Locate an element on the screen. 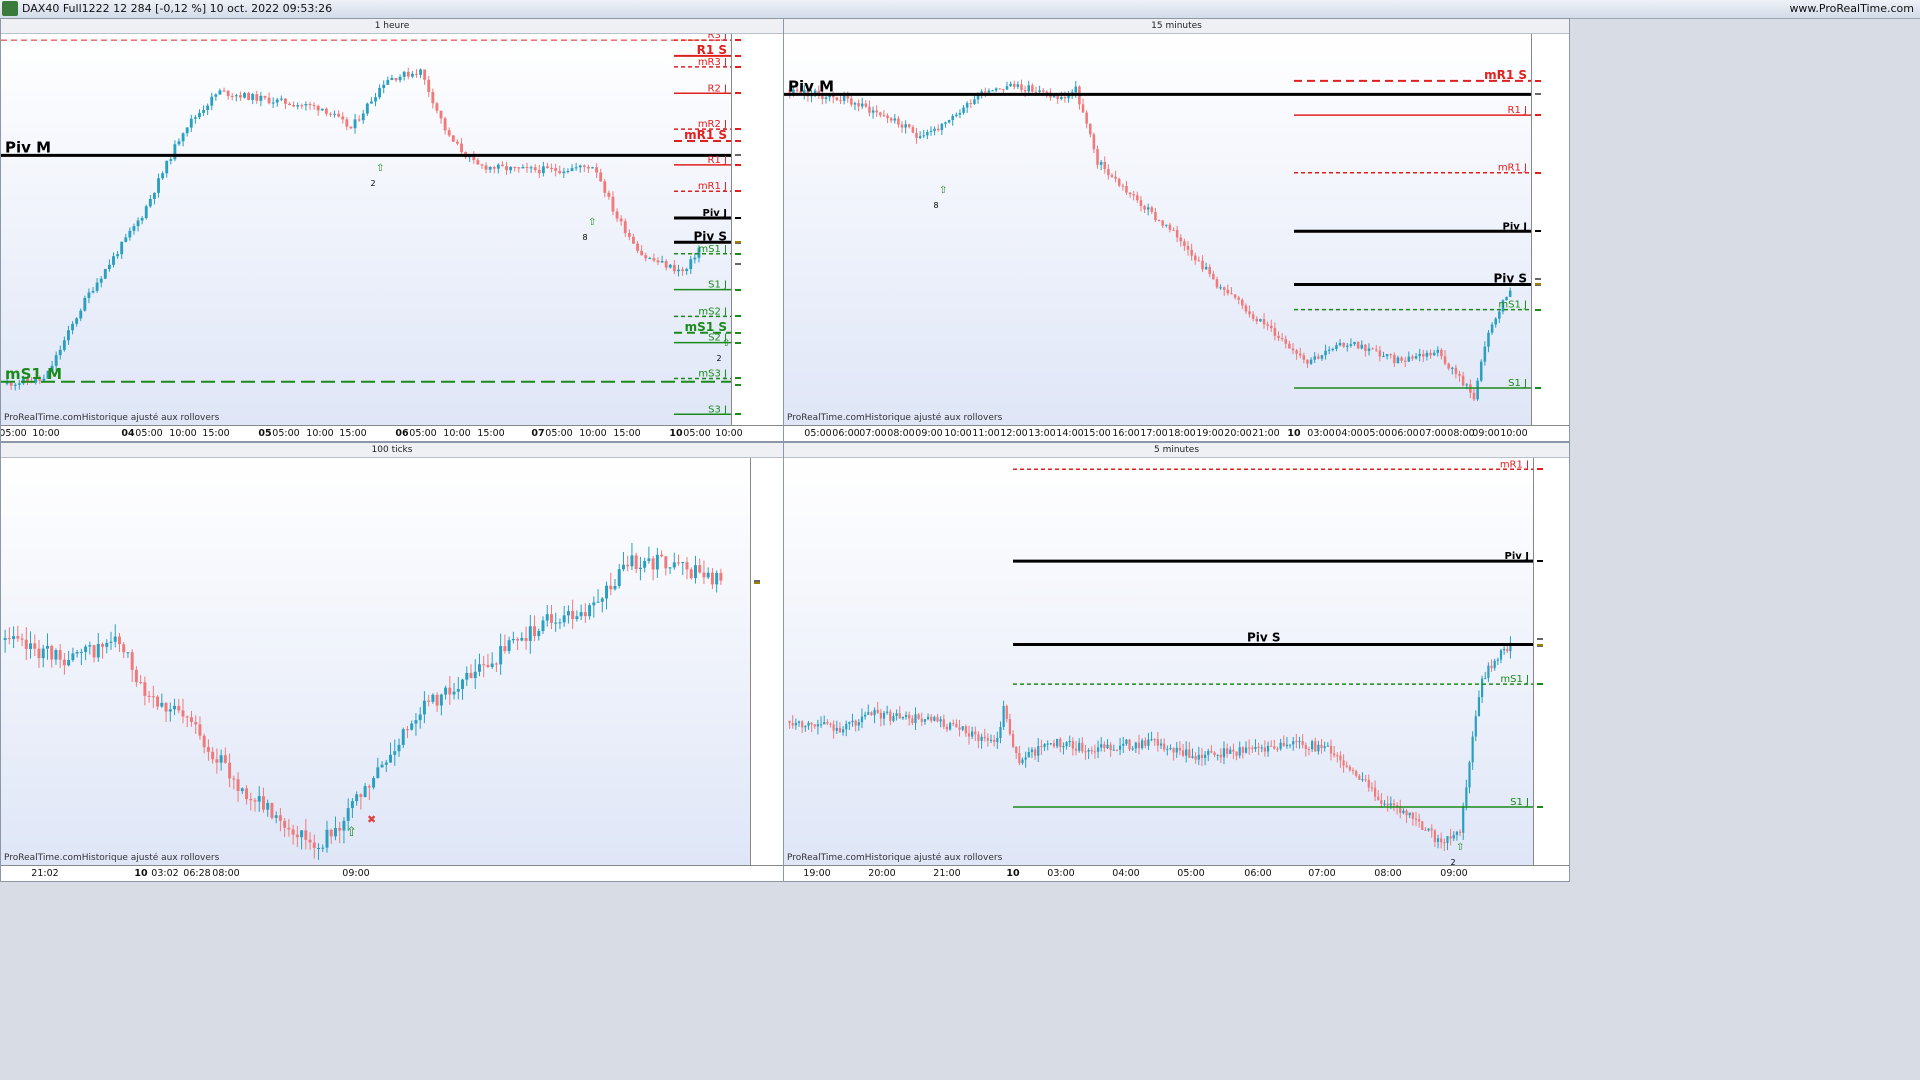 Image resolution: width=1920 pixels, height=1080 pixels. price-plot: Piv S mR1 J Piv J mS1 J S1 J ⇧ 2 is located at coordinates (1158, 661).